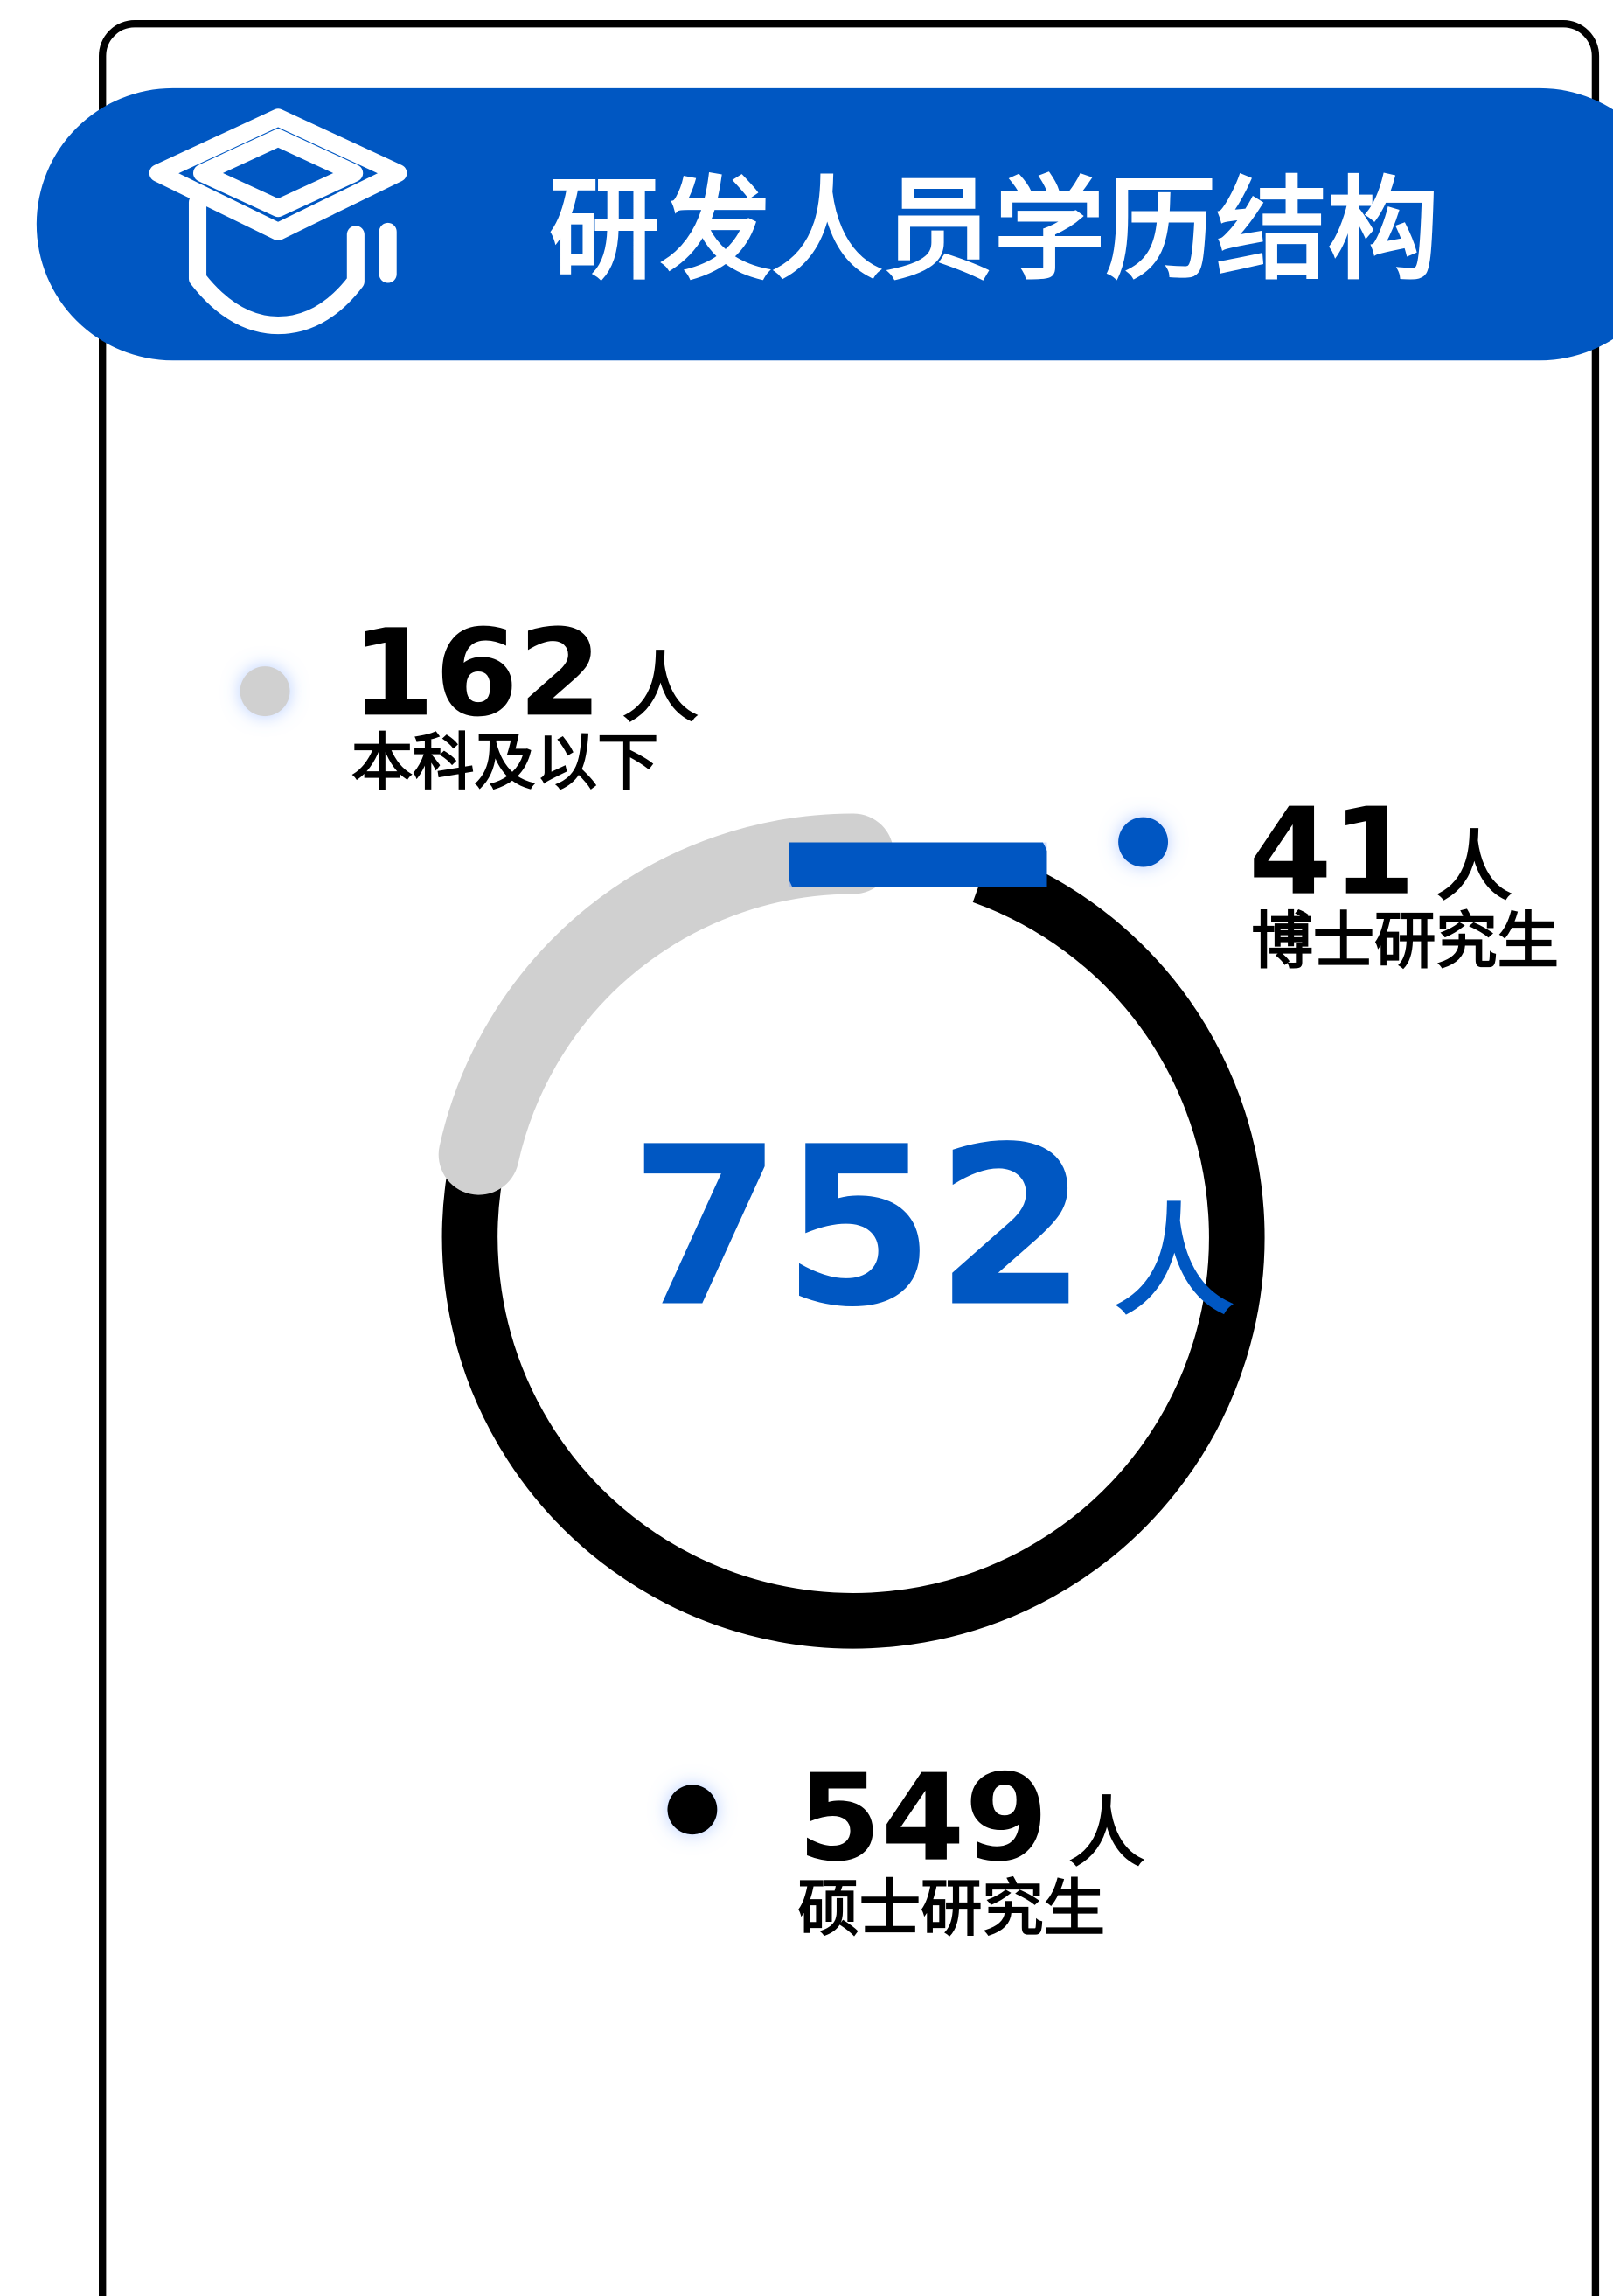 The width and height of the screenshot is (1613, 2296). What do you see at coordinates (278, 221) in the screenshot?
I see `cap-icon` at bounding box center [278, 221].